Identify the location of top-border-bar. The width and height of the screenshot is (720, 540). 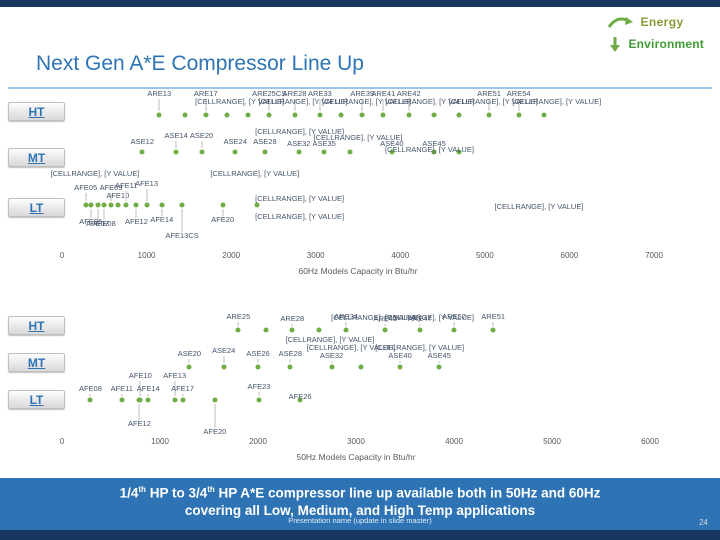
(360, 3).